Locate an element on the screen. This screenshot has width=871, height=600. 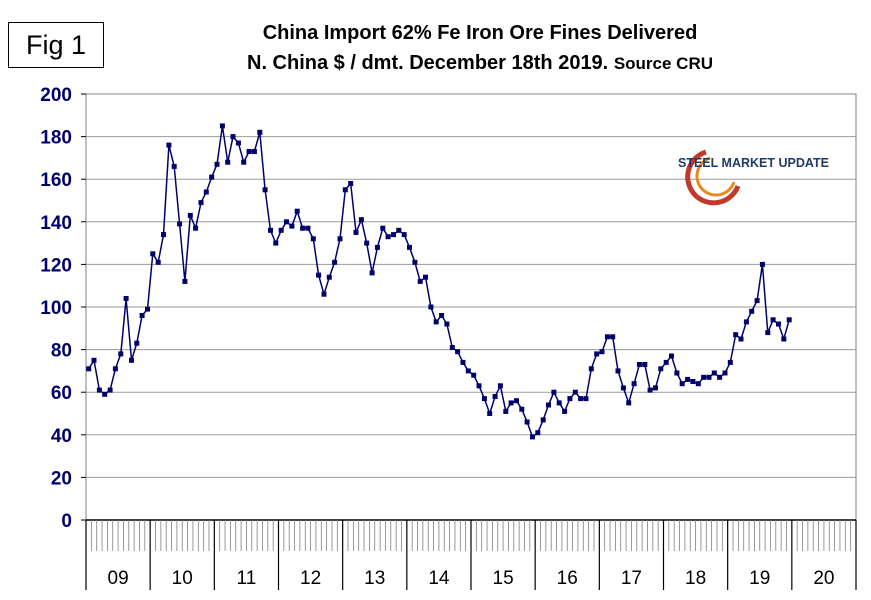
y-tick-label: 140 is located at coordinates (56, 223).